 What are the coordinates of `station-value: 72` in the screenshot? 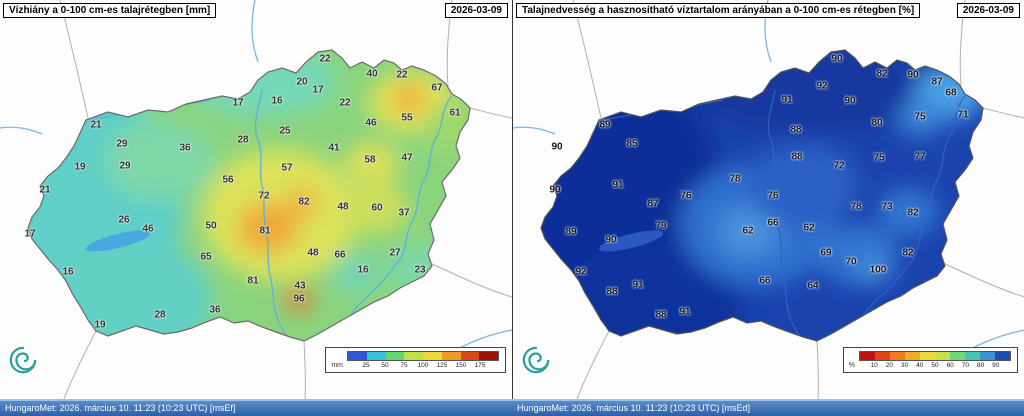 It's located at (839, 166).